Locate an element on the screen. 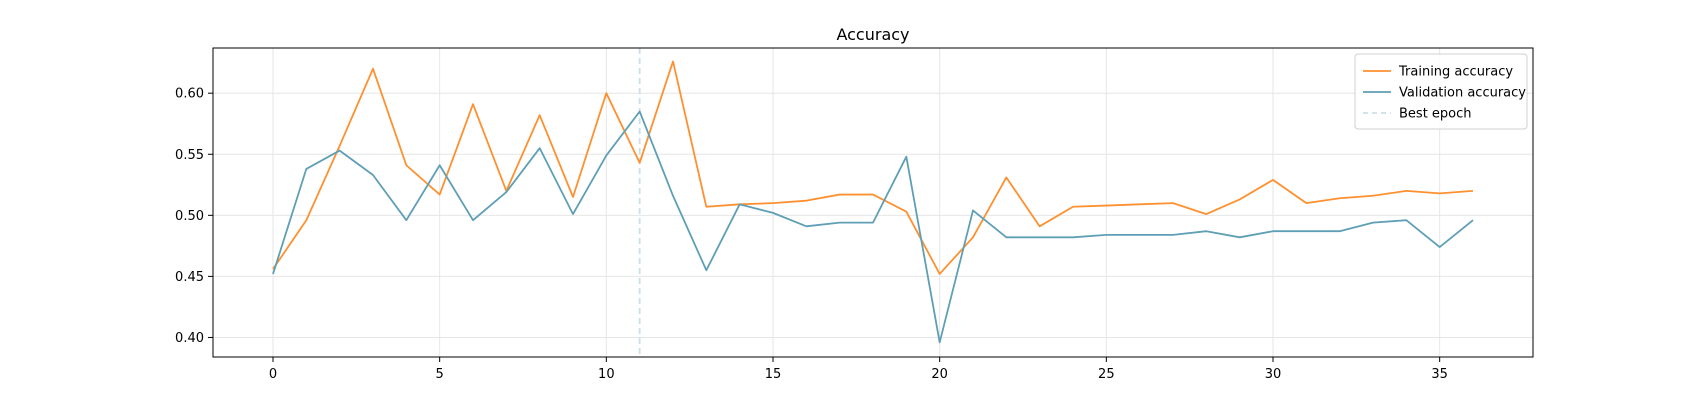 This screenshot has width=1700, height=400. legend-label: Validation accuracy is located at coordinates (1462, 93).